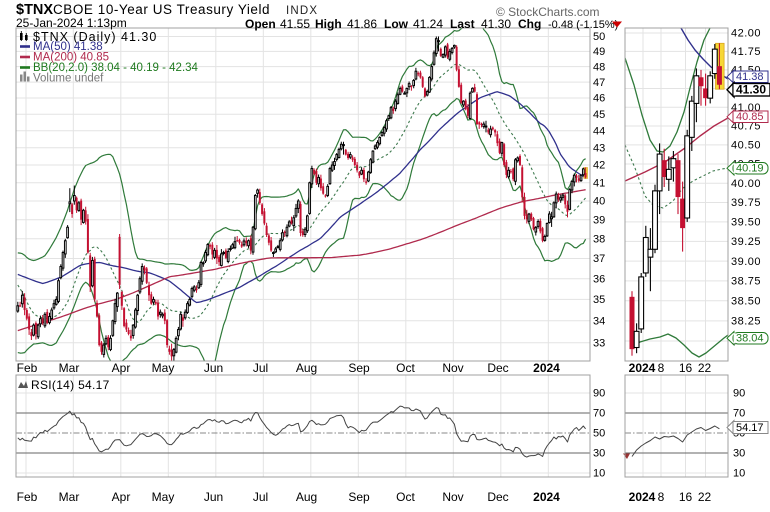  I want to click on svg-text: 39.50, so click(746, 223).